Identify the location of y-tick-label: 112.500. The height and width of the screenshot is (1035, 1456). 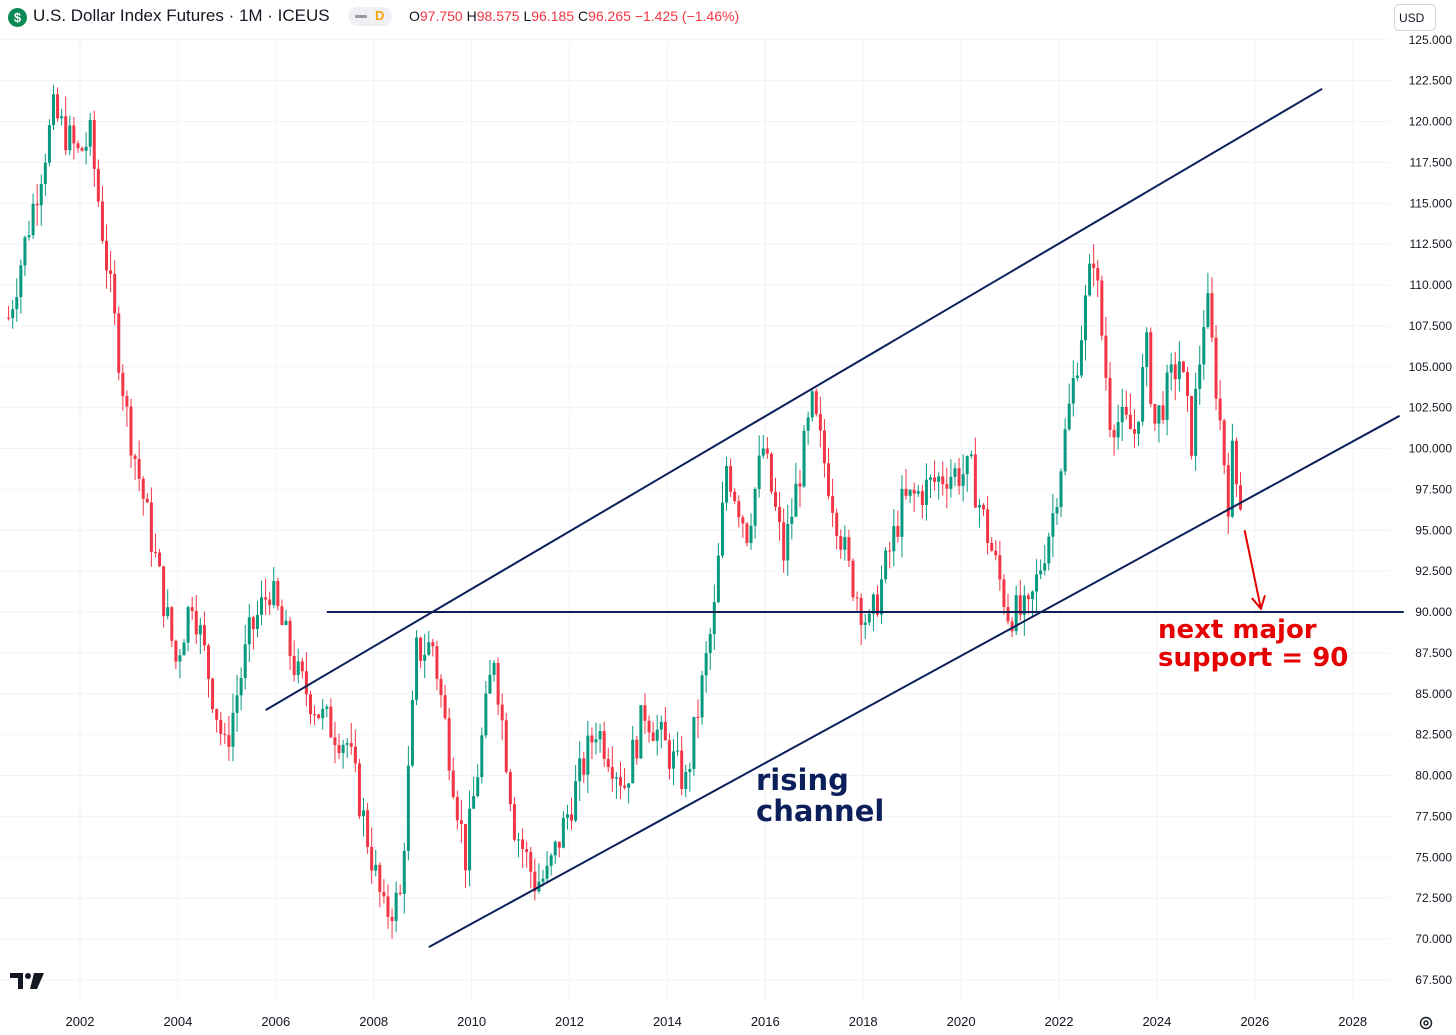
(1431, 244).